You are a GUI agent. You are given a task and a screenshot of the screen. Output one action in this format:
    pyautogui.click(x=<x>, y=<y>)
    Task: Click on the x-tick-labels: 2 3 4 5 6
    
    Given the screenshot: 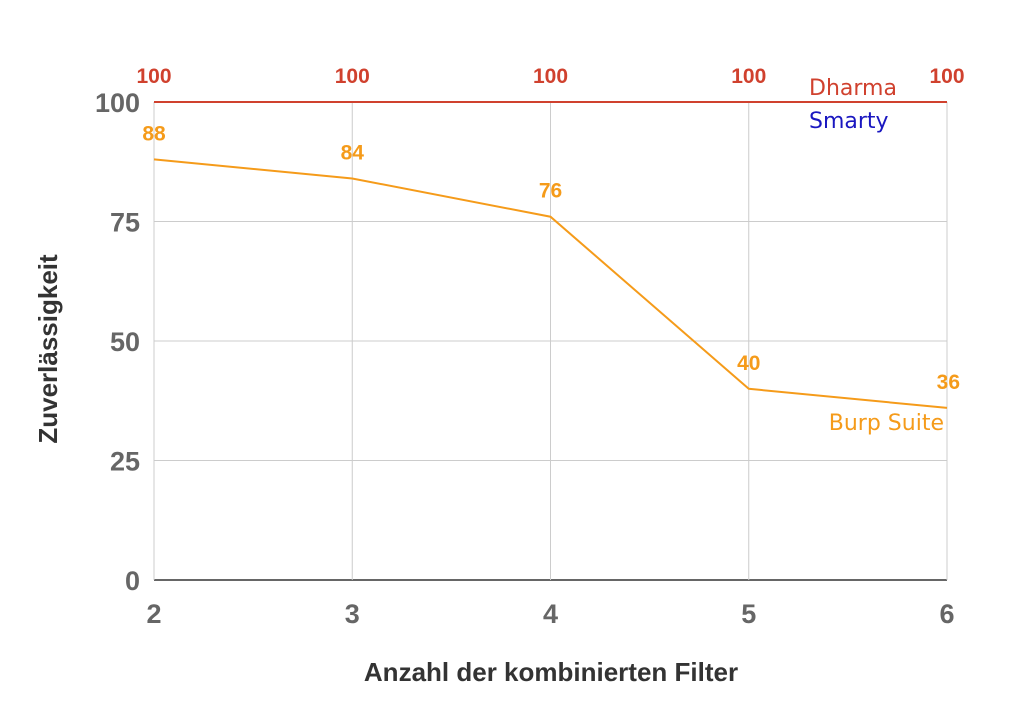 What is the action you would take?
    pyautogui.click(x=550, y=614)
    